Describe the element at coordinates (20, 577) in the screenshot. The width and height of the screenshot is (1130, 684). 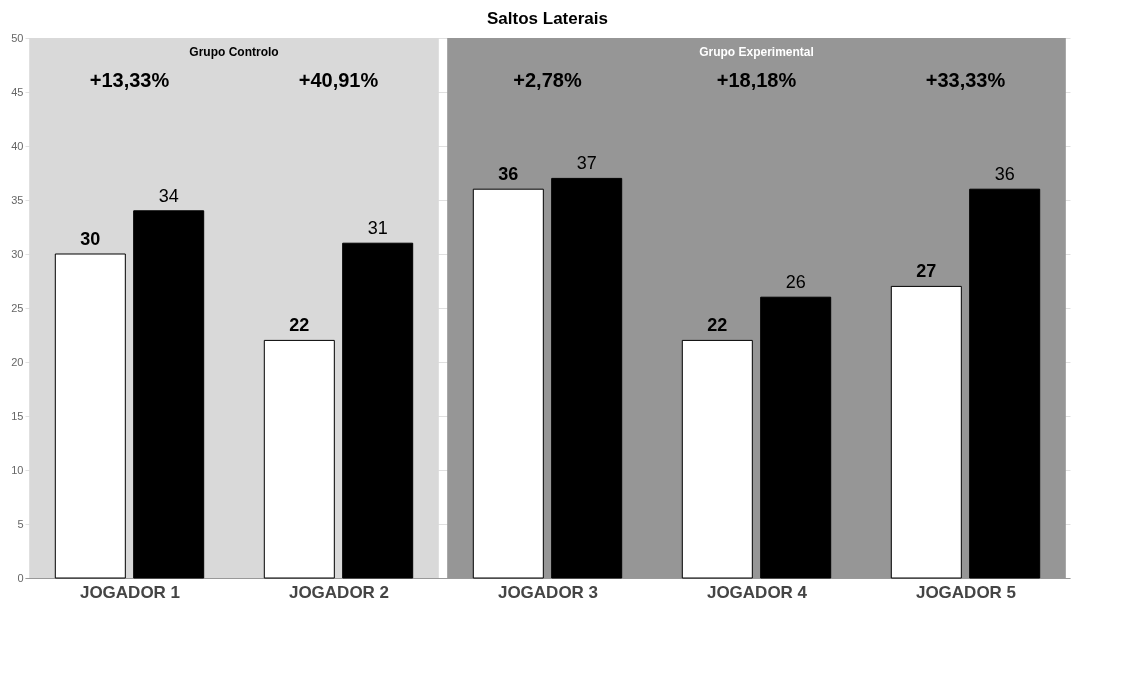
I see `y-tick-label: 0` at that location.